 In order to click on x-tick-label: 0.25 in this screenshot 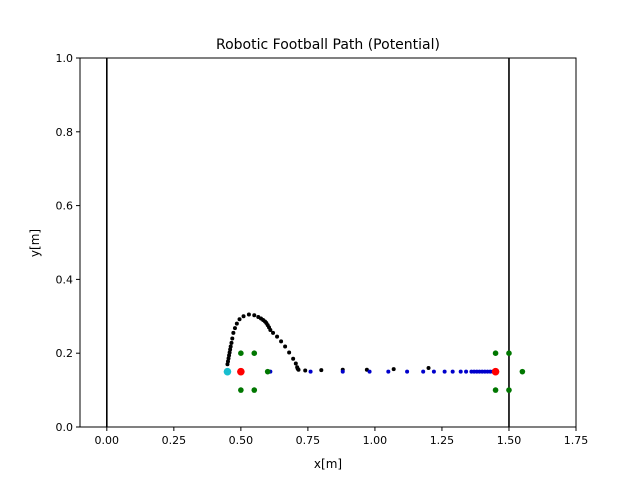, I will do `click(174, 440)`.